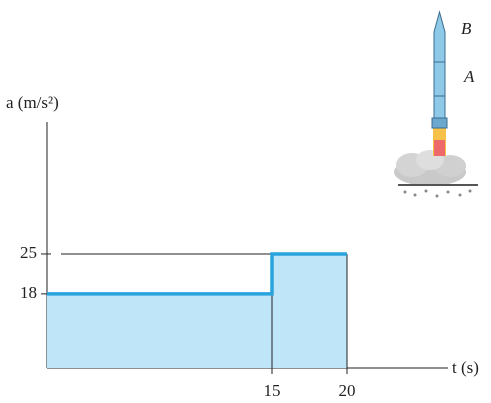 This screenshot has width=491, height=403. I want to click on x-tick-label: 15, so click(272, 390).